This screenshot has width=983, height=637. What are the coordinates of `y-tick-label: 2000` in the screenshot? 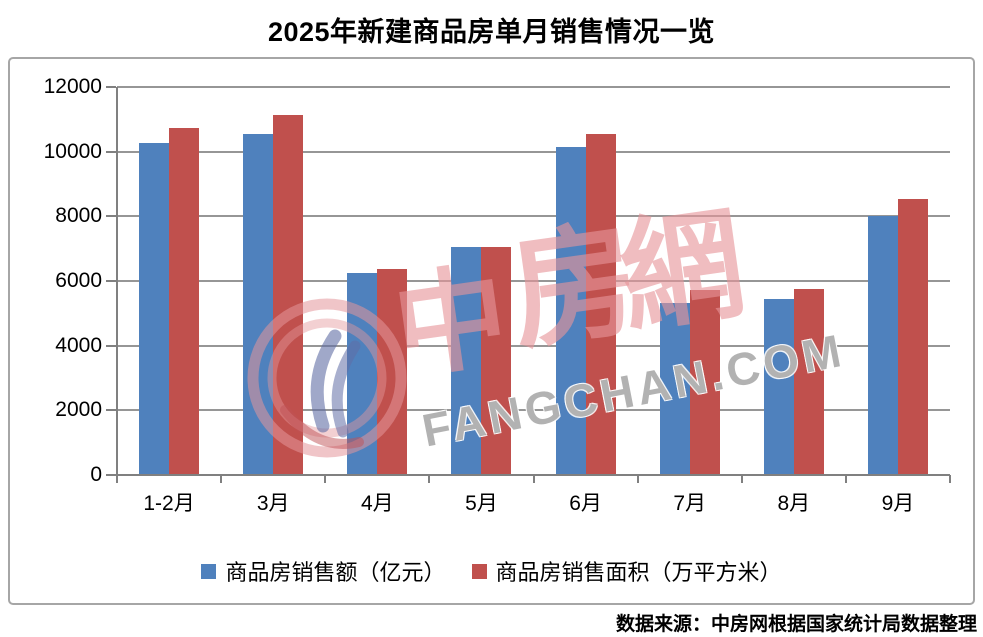 It's located at (78, 410).